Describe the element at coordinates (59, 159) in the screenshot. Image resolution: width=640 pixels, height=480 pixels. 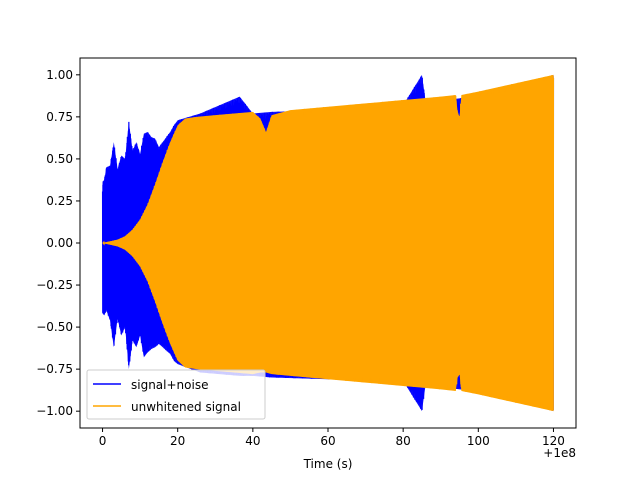
I see `y-tick-label-6: 0.50` at that location.